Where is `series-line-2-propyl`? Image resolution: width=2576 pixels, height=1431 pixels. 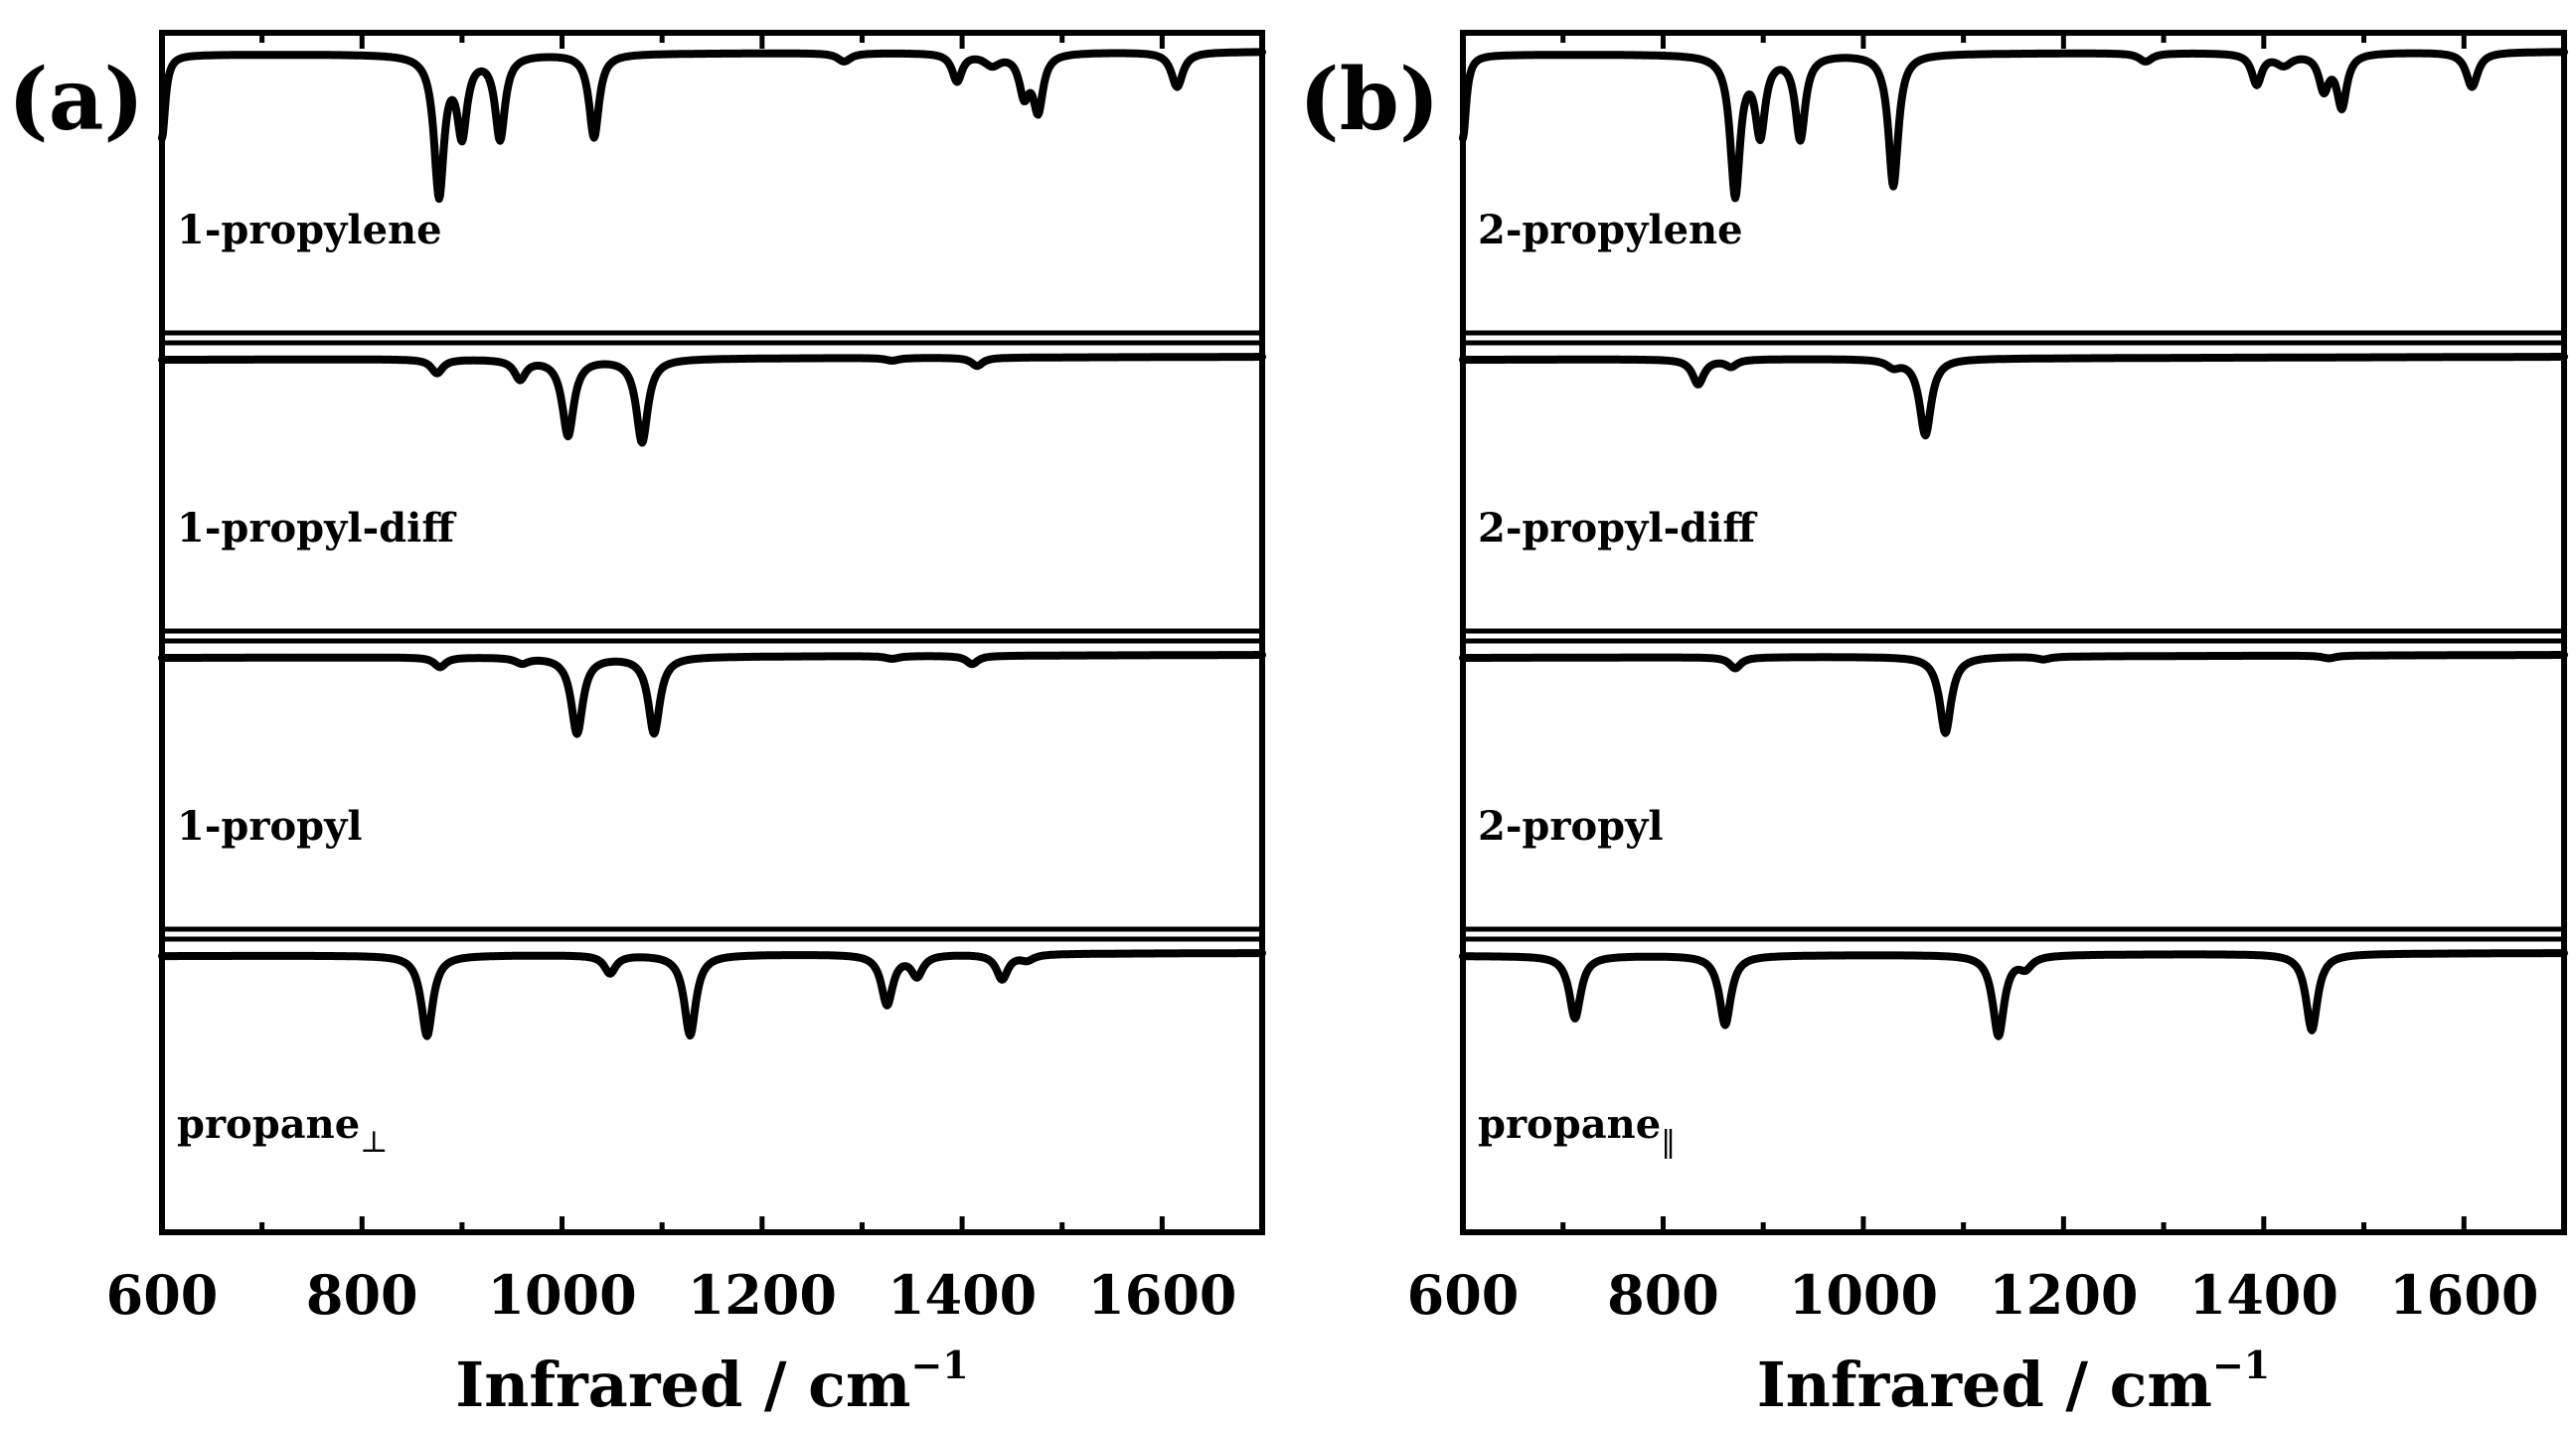
series-line-2-propyl is located at coordinates (2013, 694).